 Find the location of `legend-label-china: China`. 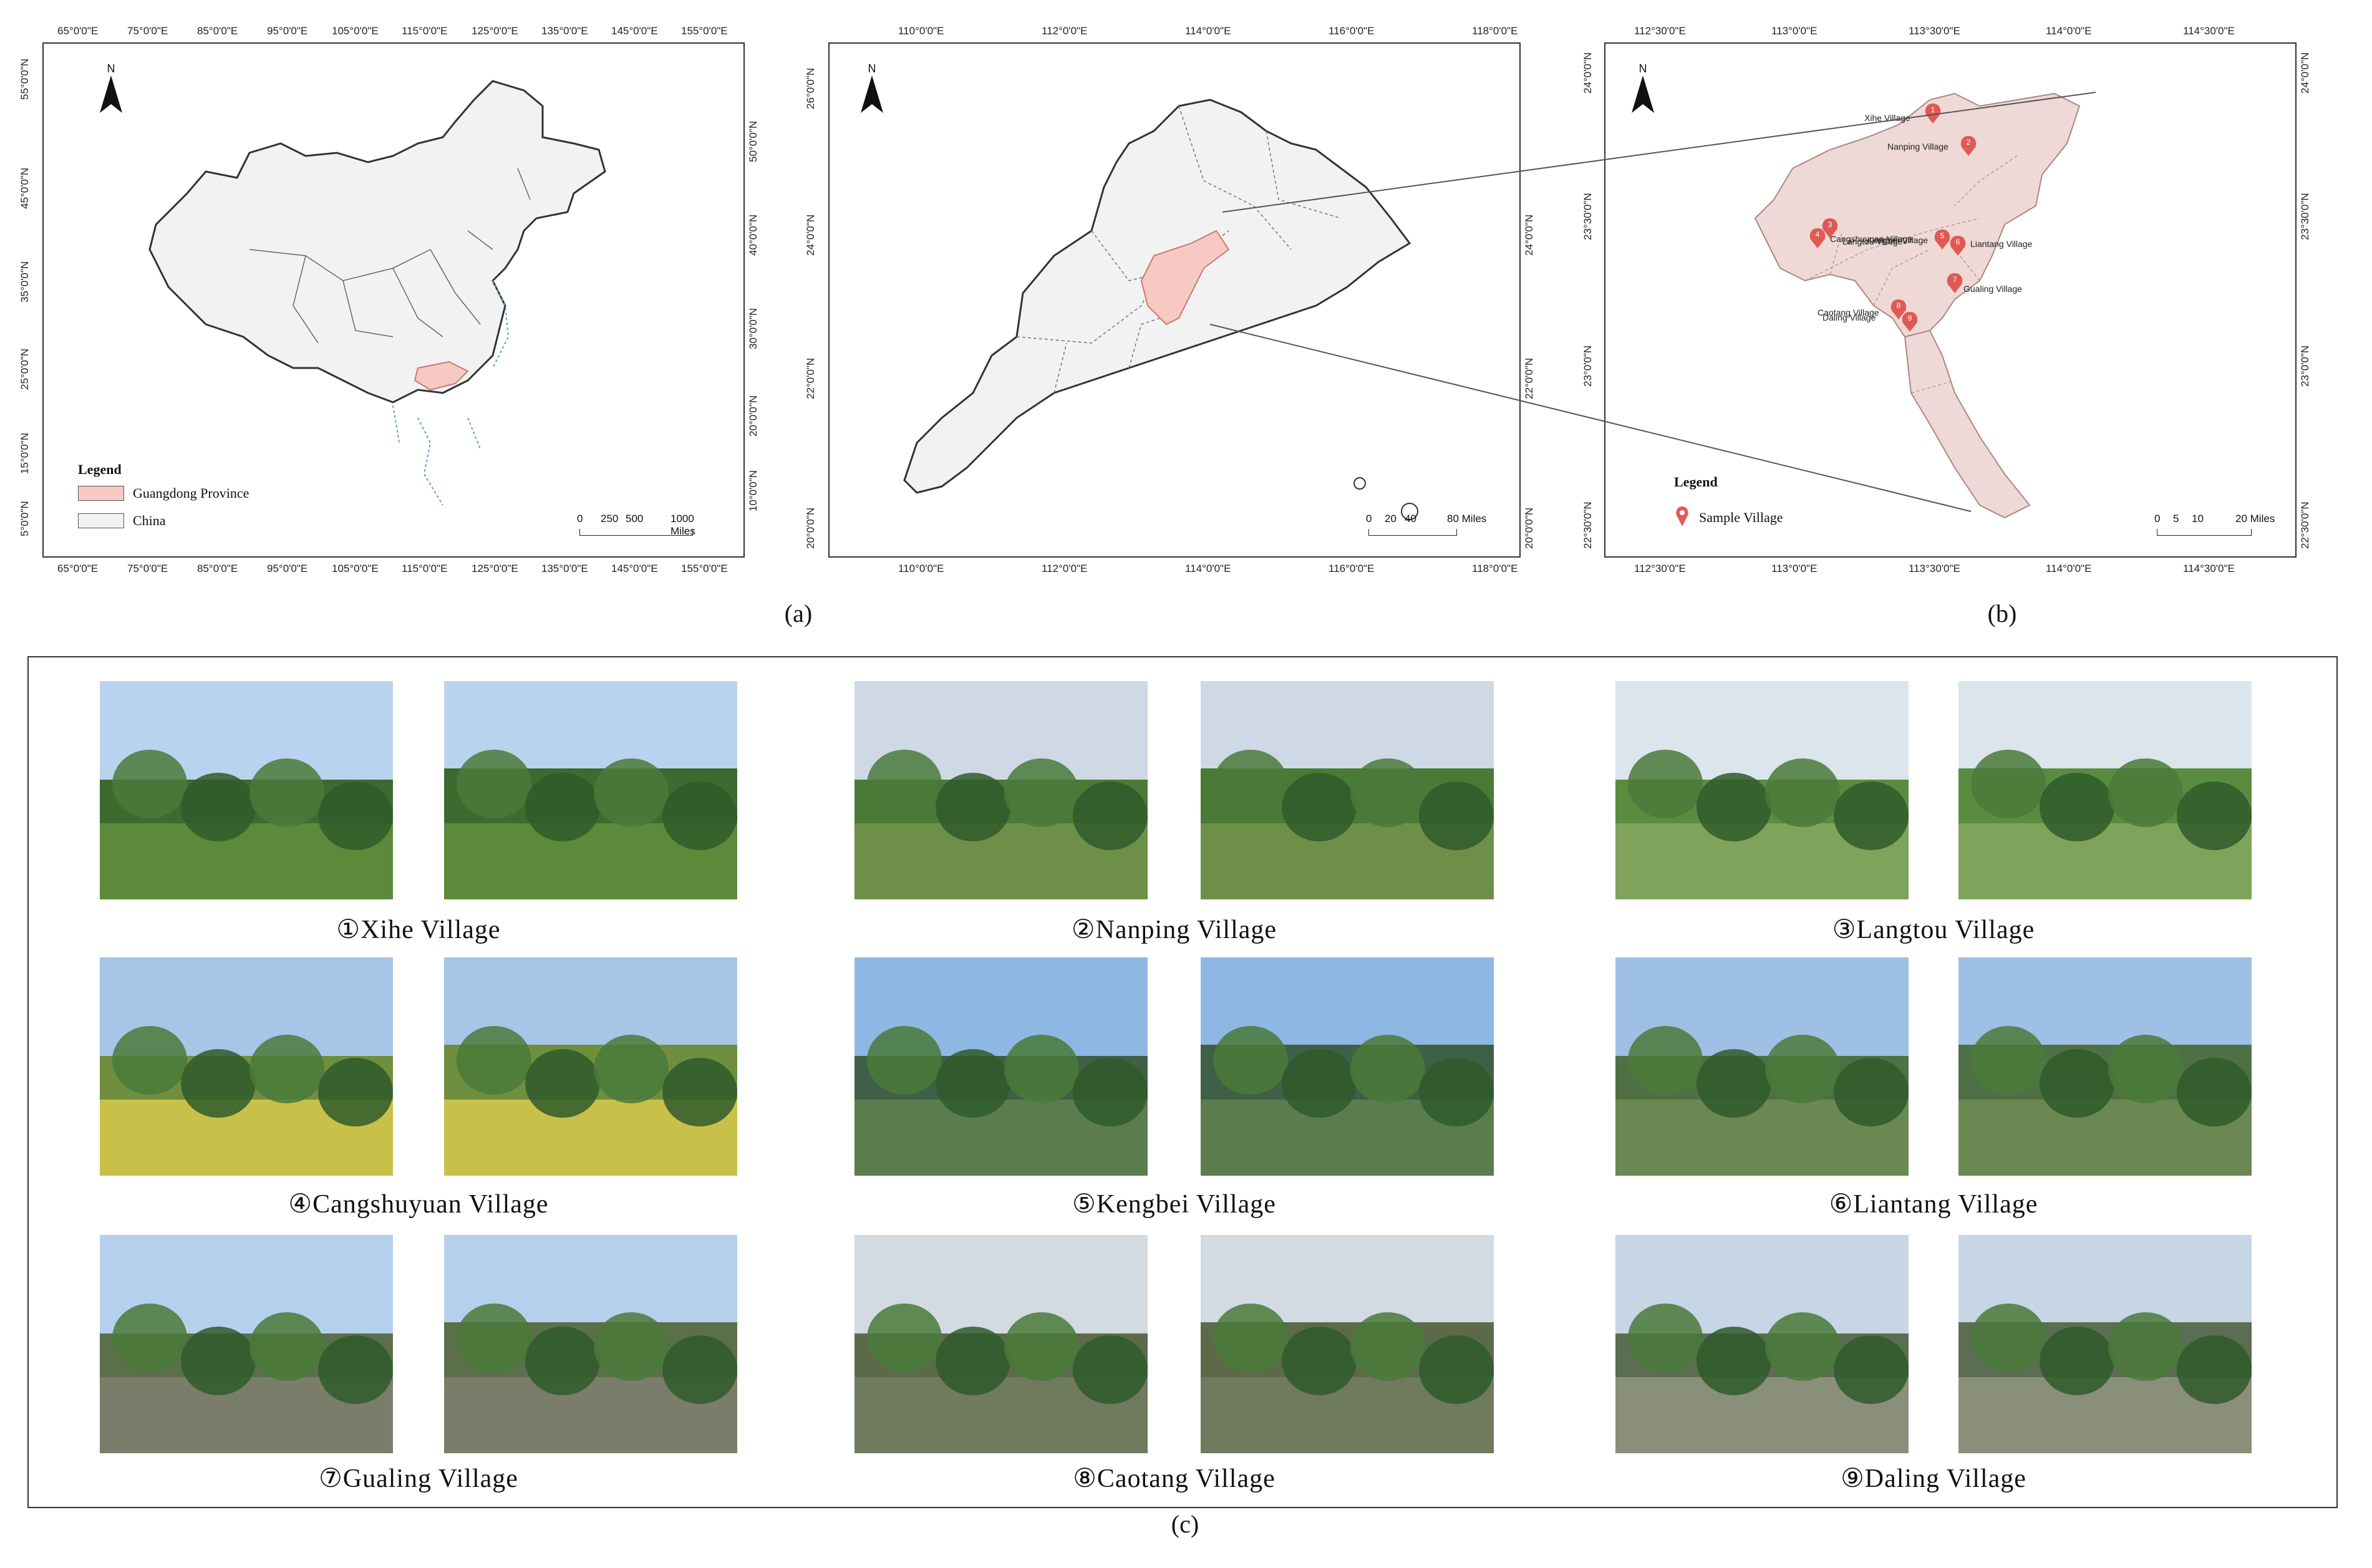

legend-label-china: China is located at coordinates (149, 520).